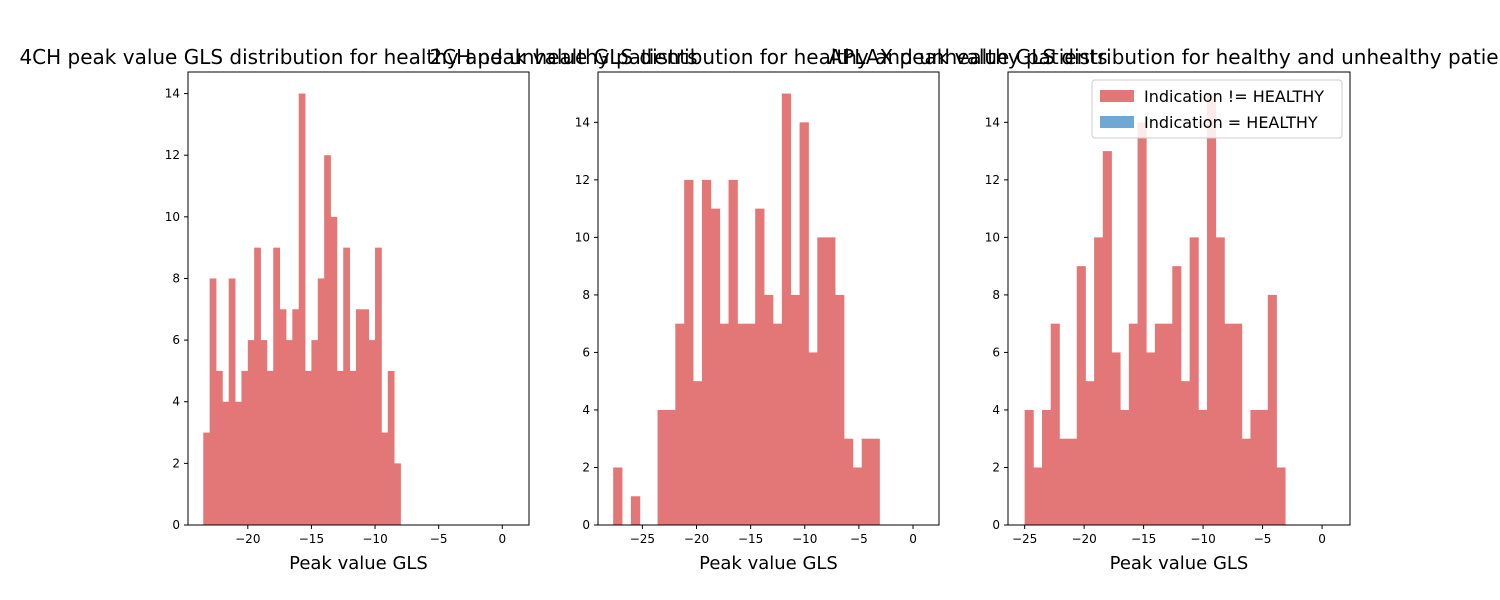 This screenshot has height=600, width=1500. Describe the element at coordinates (696, 539) in the screenshot. I see `x-tick-label: −20` at that location.